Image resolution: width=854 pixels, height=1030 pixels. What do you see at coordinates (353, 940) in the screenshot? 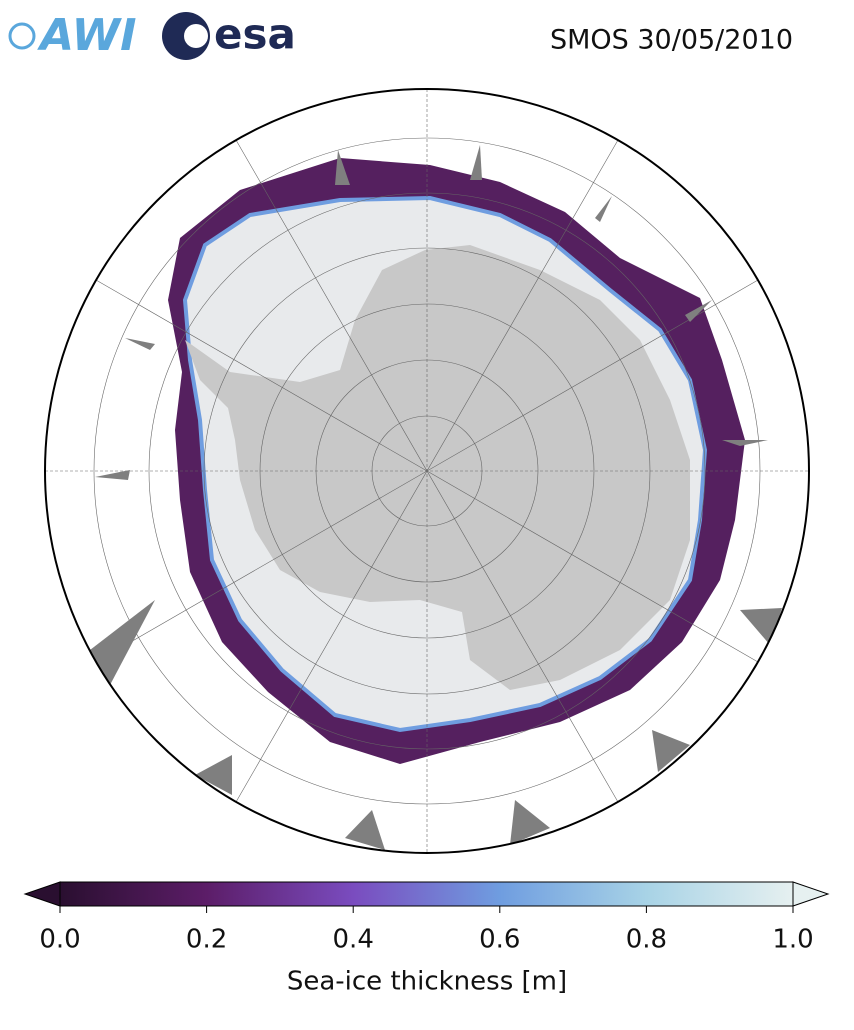
I see `colorbar-tick-label: 0.4` at bounding box center [353, 940].